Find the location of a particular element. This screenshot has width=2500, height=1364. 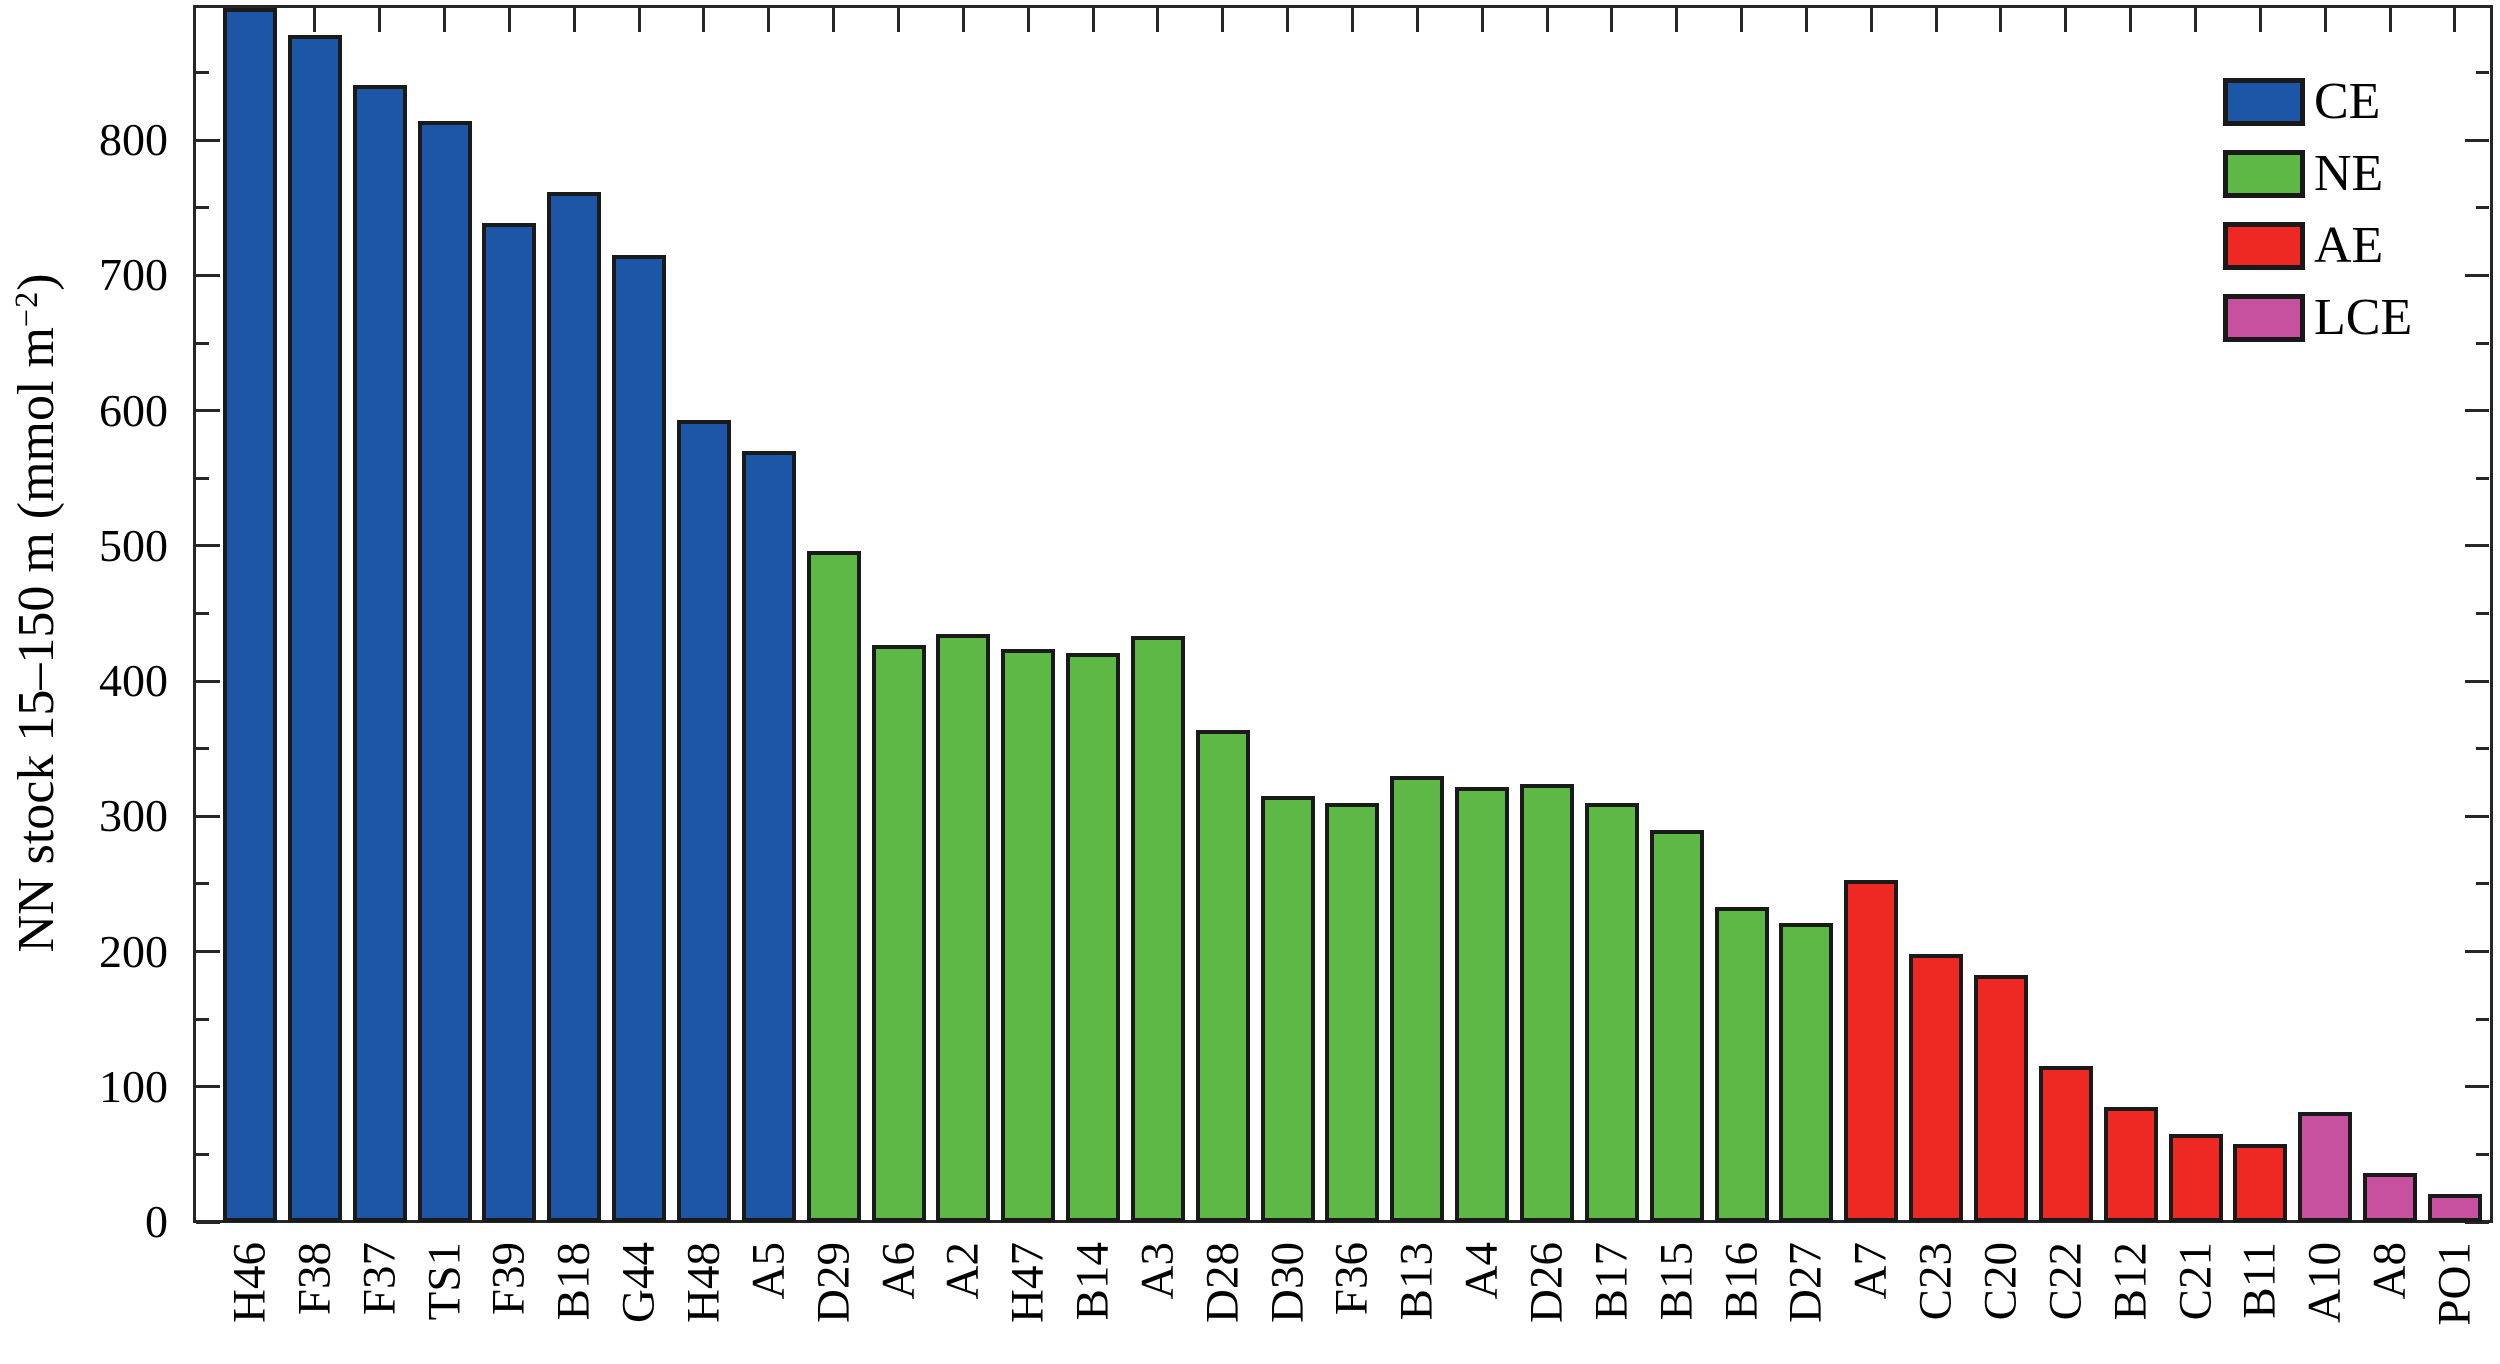

bar-A8 is located at coordinates (2390, 1197).